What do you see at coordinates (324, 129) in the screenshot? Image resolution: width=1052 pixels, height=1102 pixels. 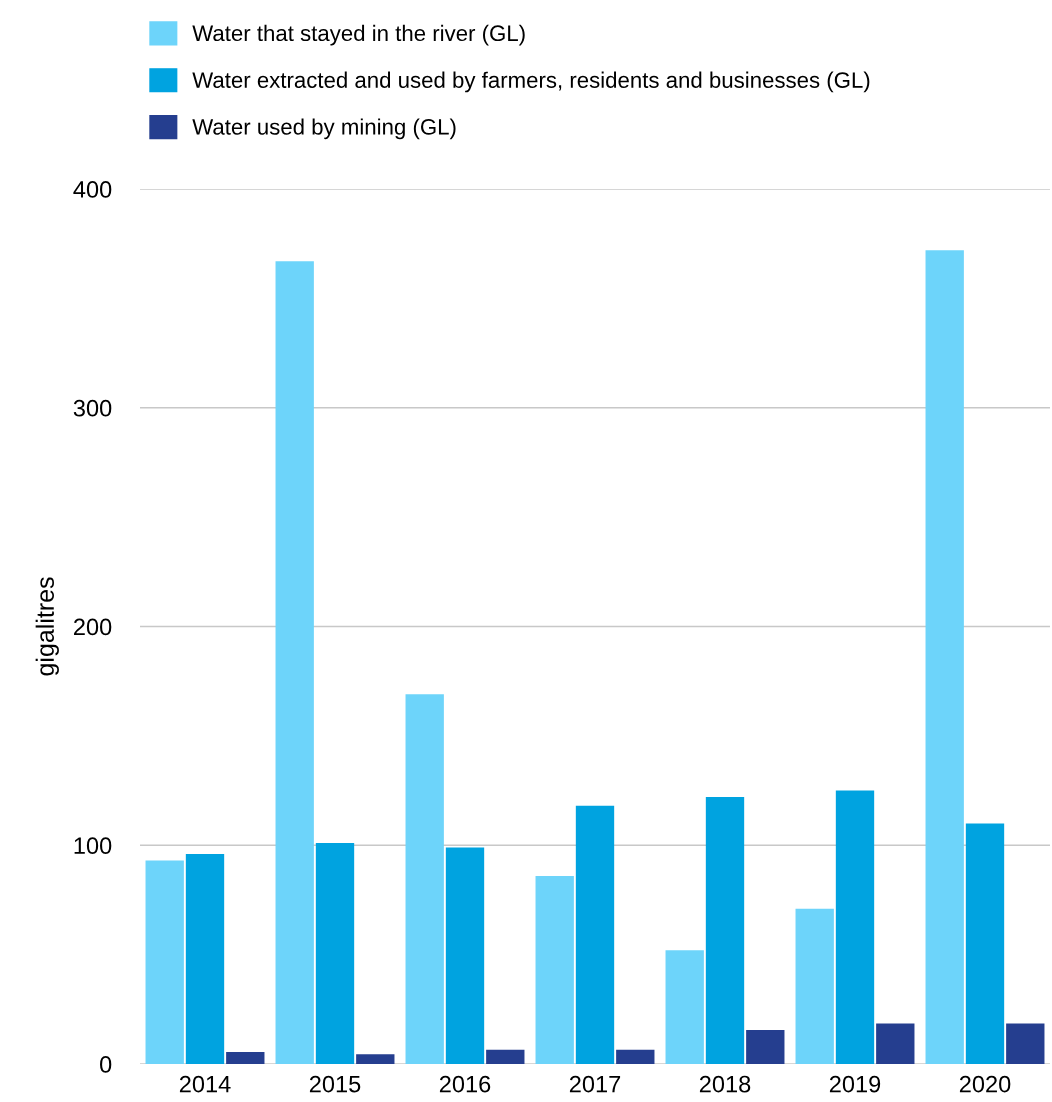 I see `legend-label: Water used by mining (GL)` at bounding box center [324, 129].